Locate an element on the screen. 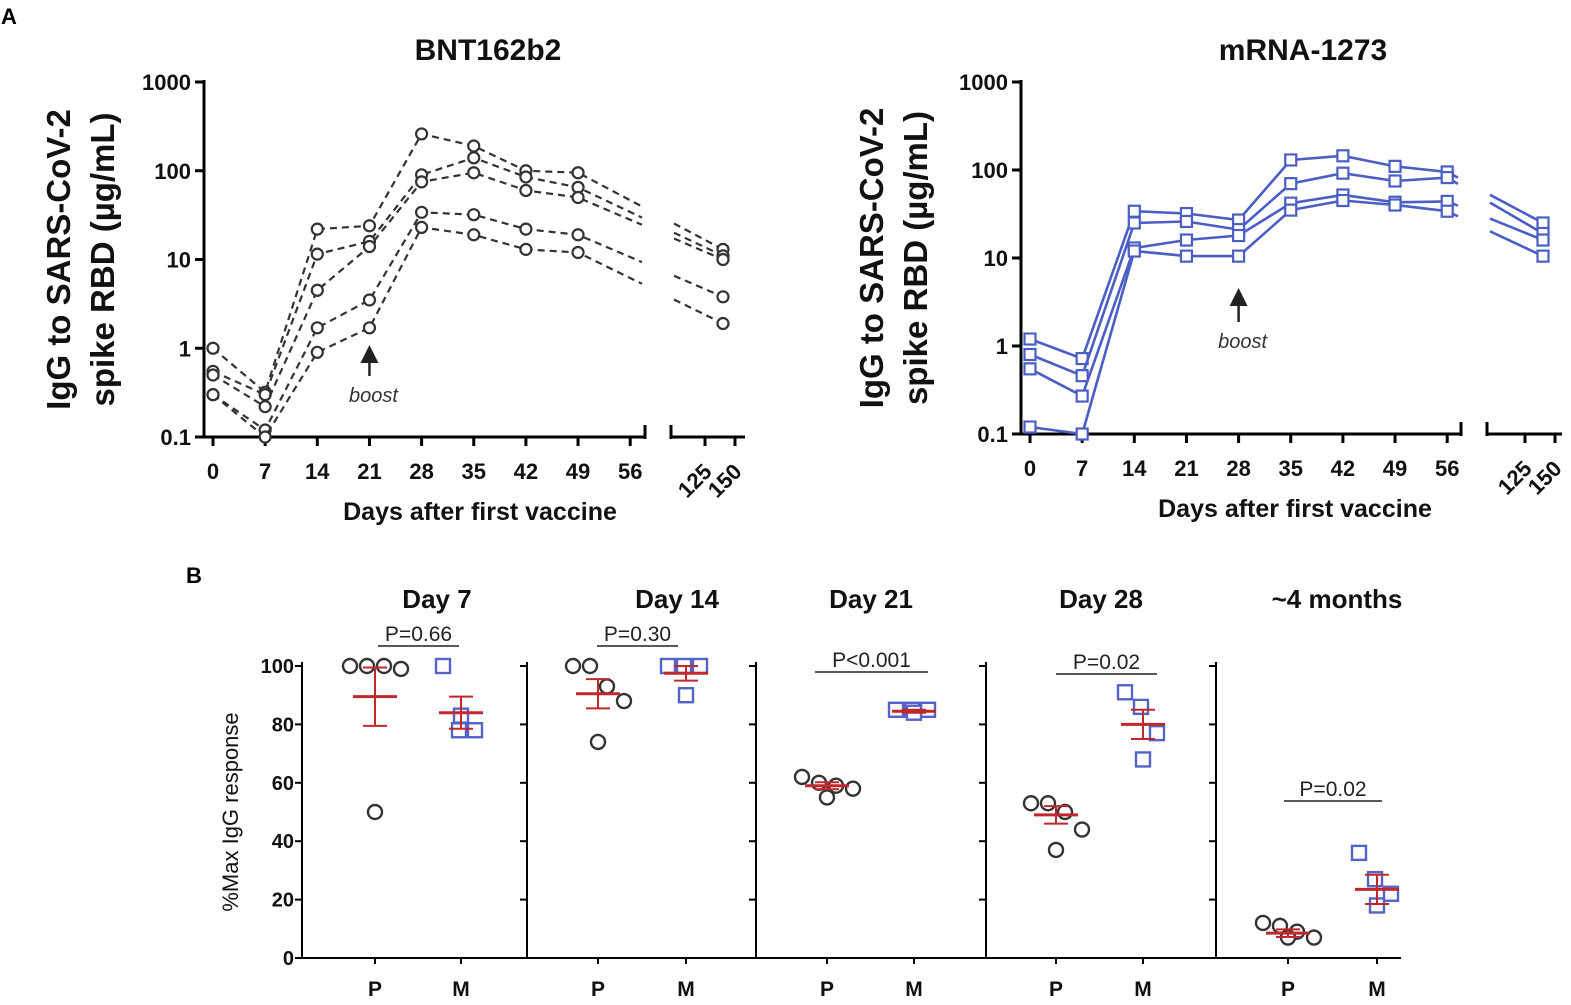  b-y-axis-label: %Max IgG response is located at coordinates (230, 811).